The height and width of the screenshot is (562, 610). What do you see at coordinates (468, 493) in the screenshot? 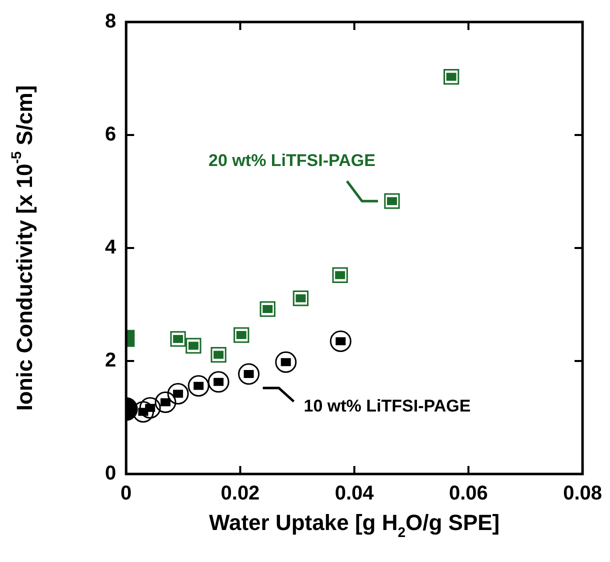
I see `x-tick-label: 0.06` at bounding box center [468, 493].